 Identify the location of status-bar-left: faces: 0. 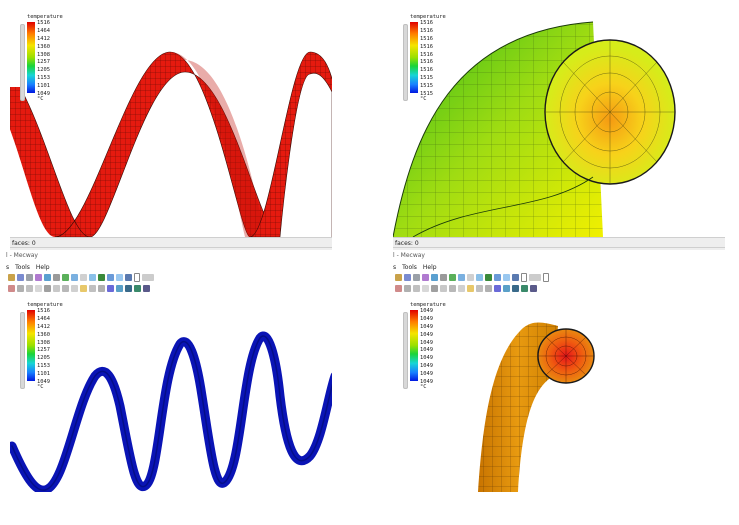
(171, 243).